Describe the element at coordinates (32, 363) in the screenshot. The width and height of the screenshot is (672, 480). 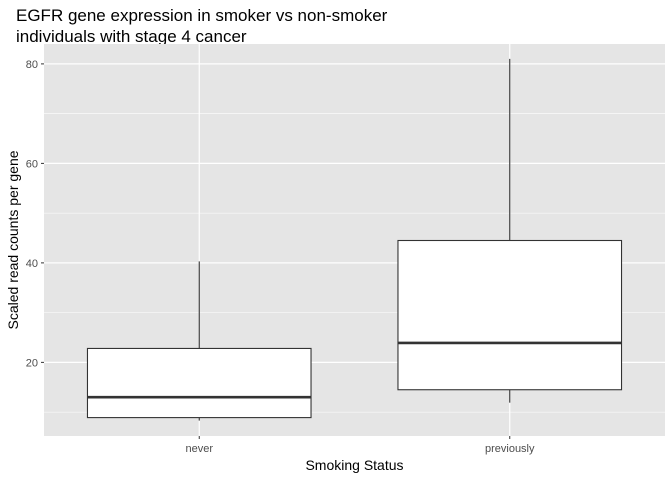
I see `y-tick-label-20: 20` at that location.